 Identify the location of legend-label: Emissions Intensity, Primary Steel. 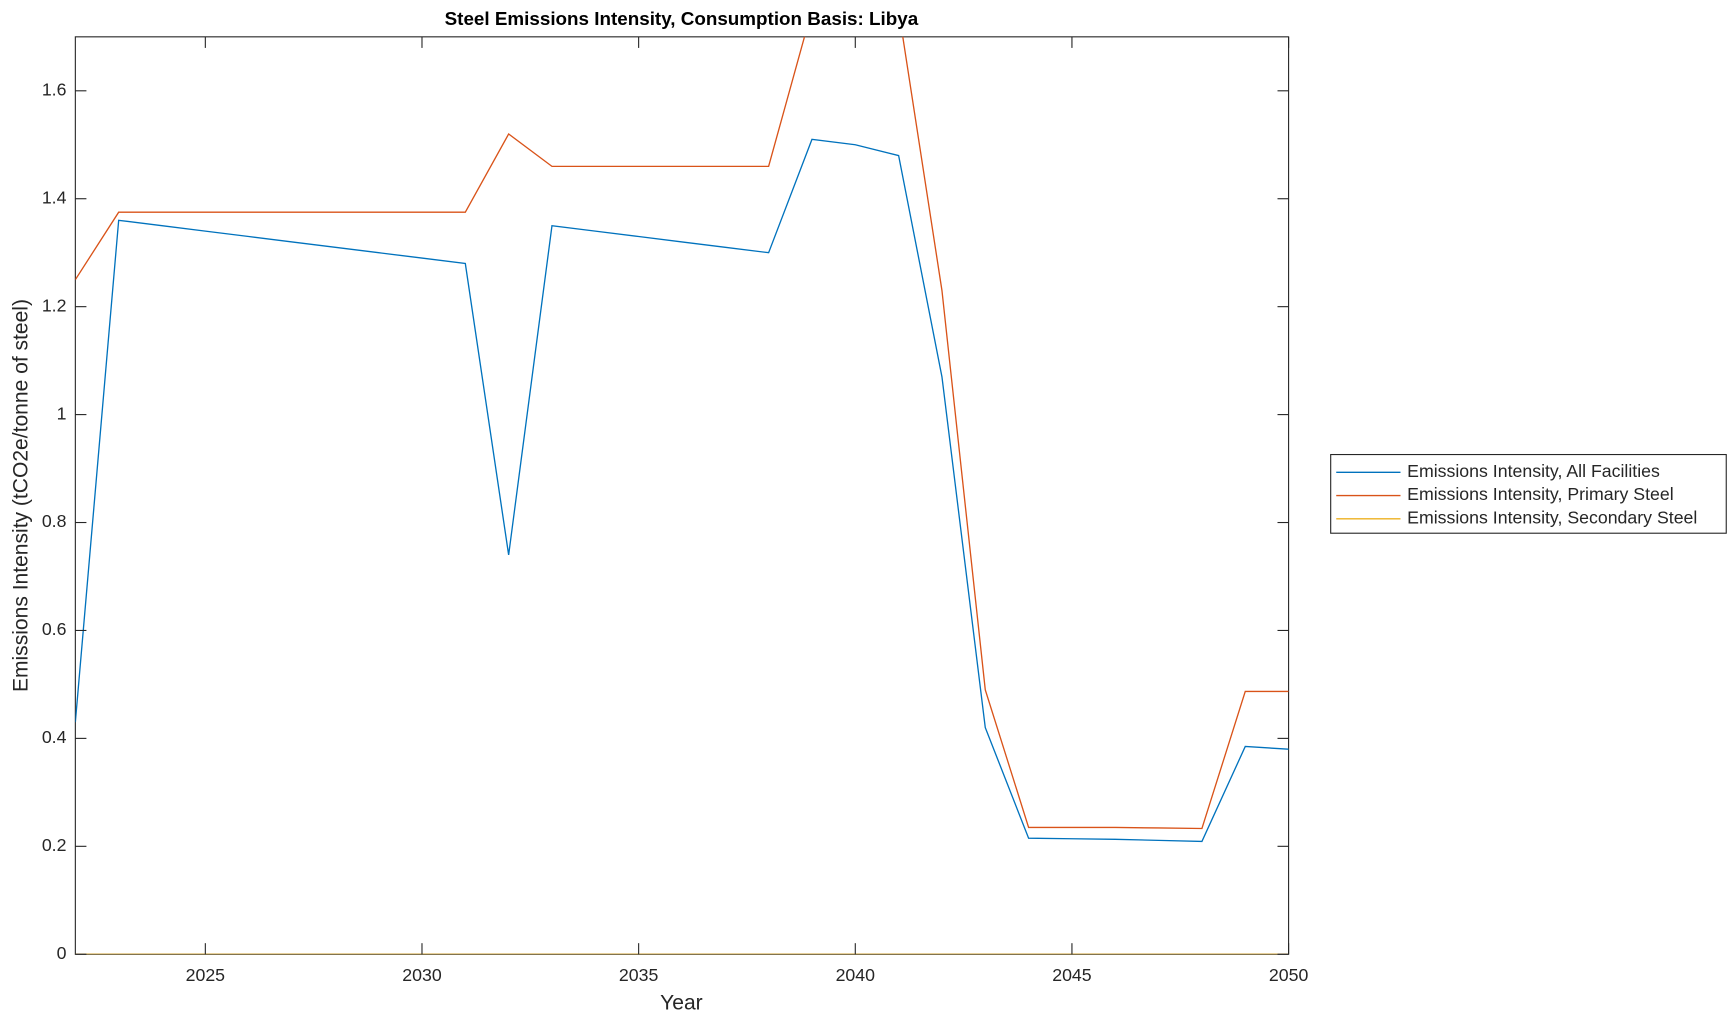
(1540, 494).